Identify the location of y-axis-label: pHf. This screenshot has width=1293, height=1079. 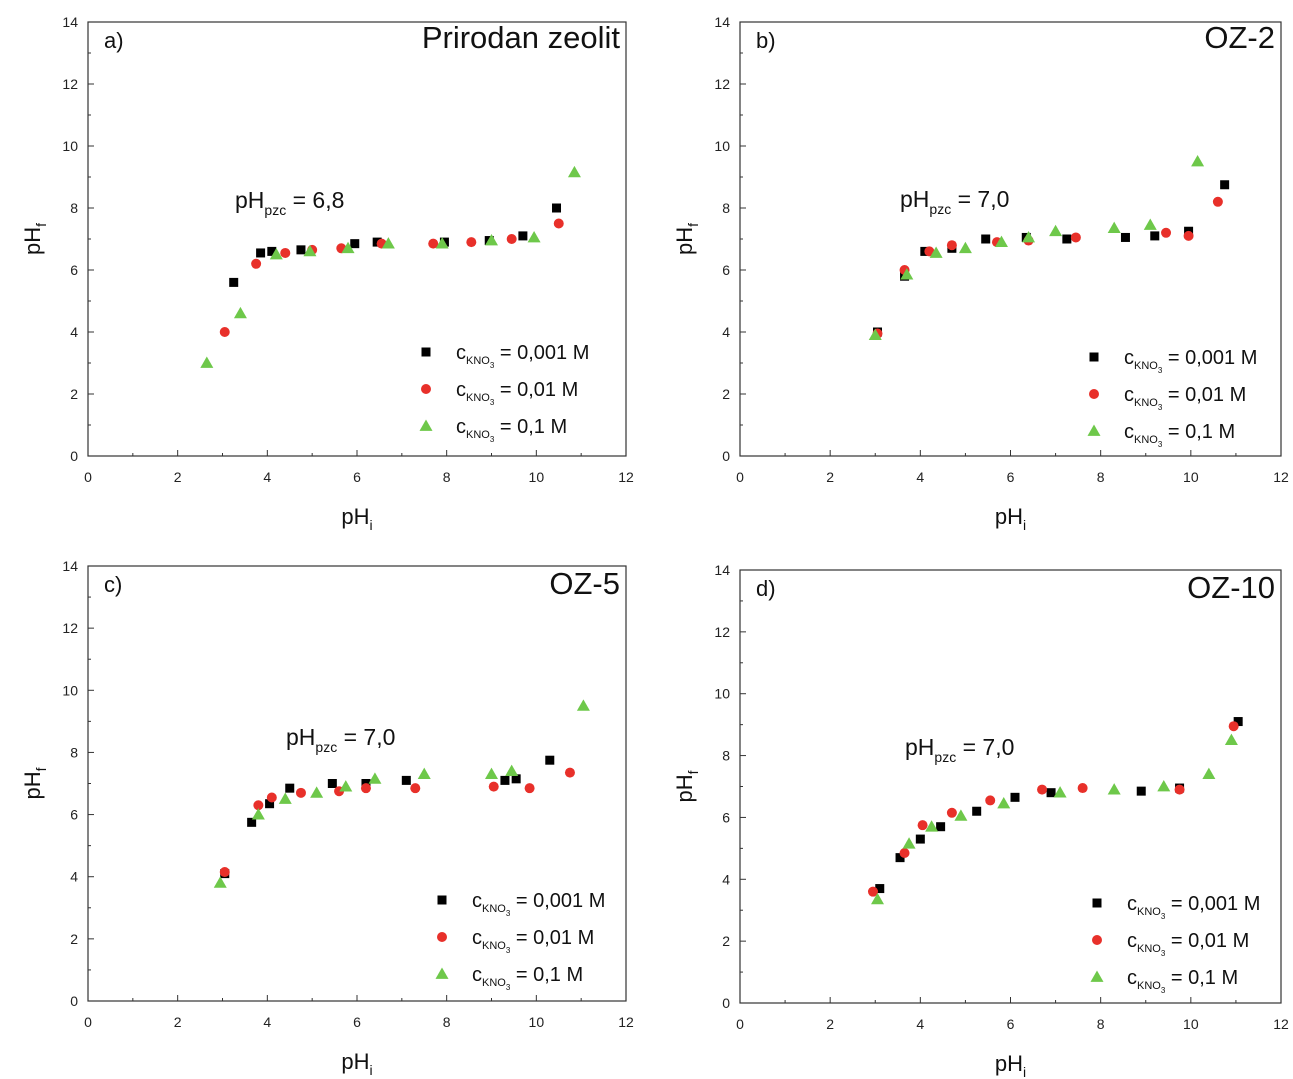
(686, 239).